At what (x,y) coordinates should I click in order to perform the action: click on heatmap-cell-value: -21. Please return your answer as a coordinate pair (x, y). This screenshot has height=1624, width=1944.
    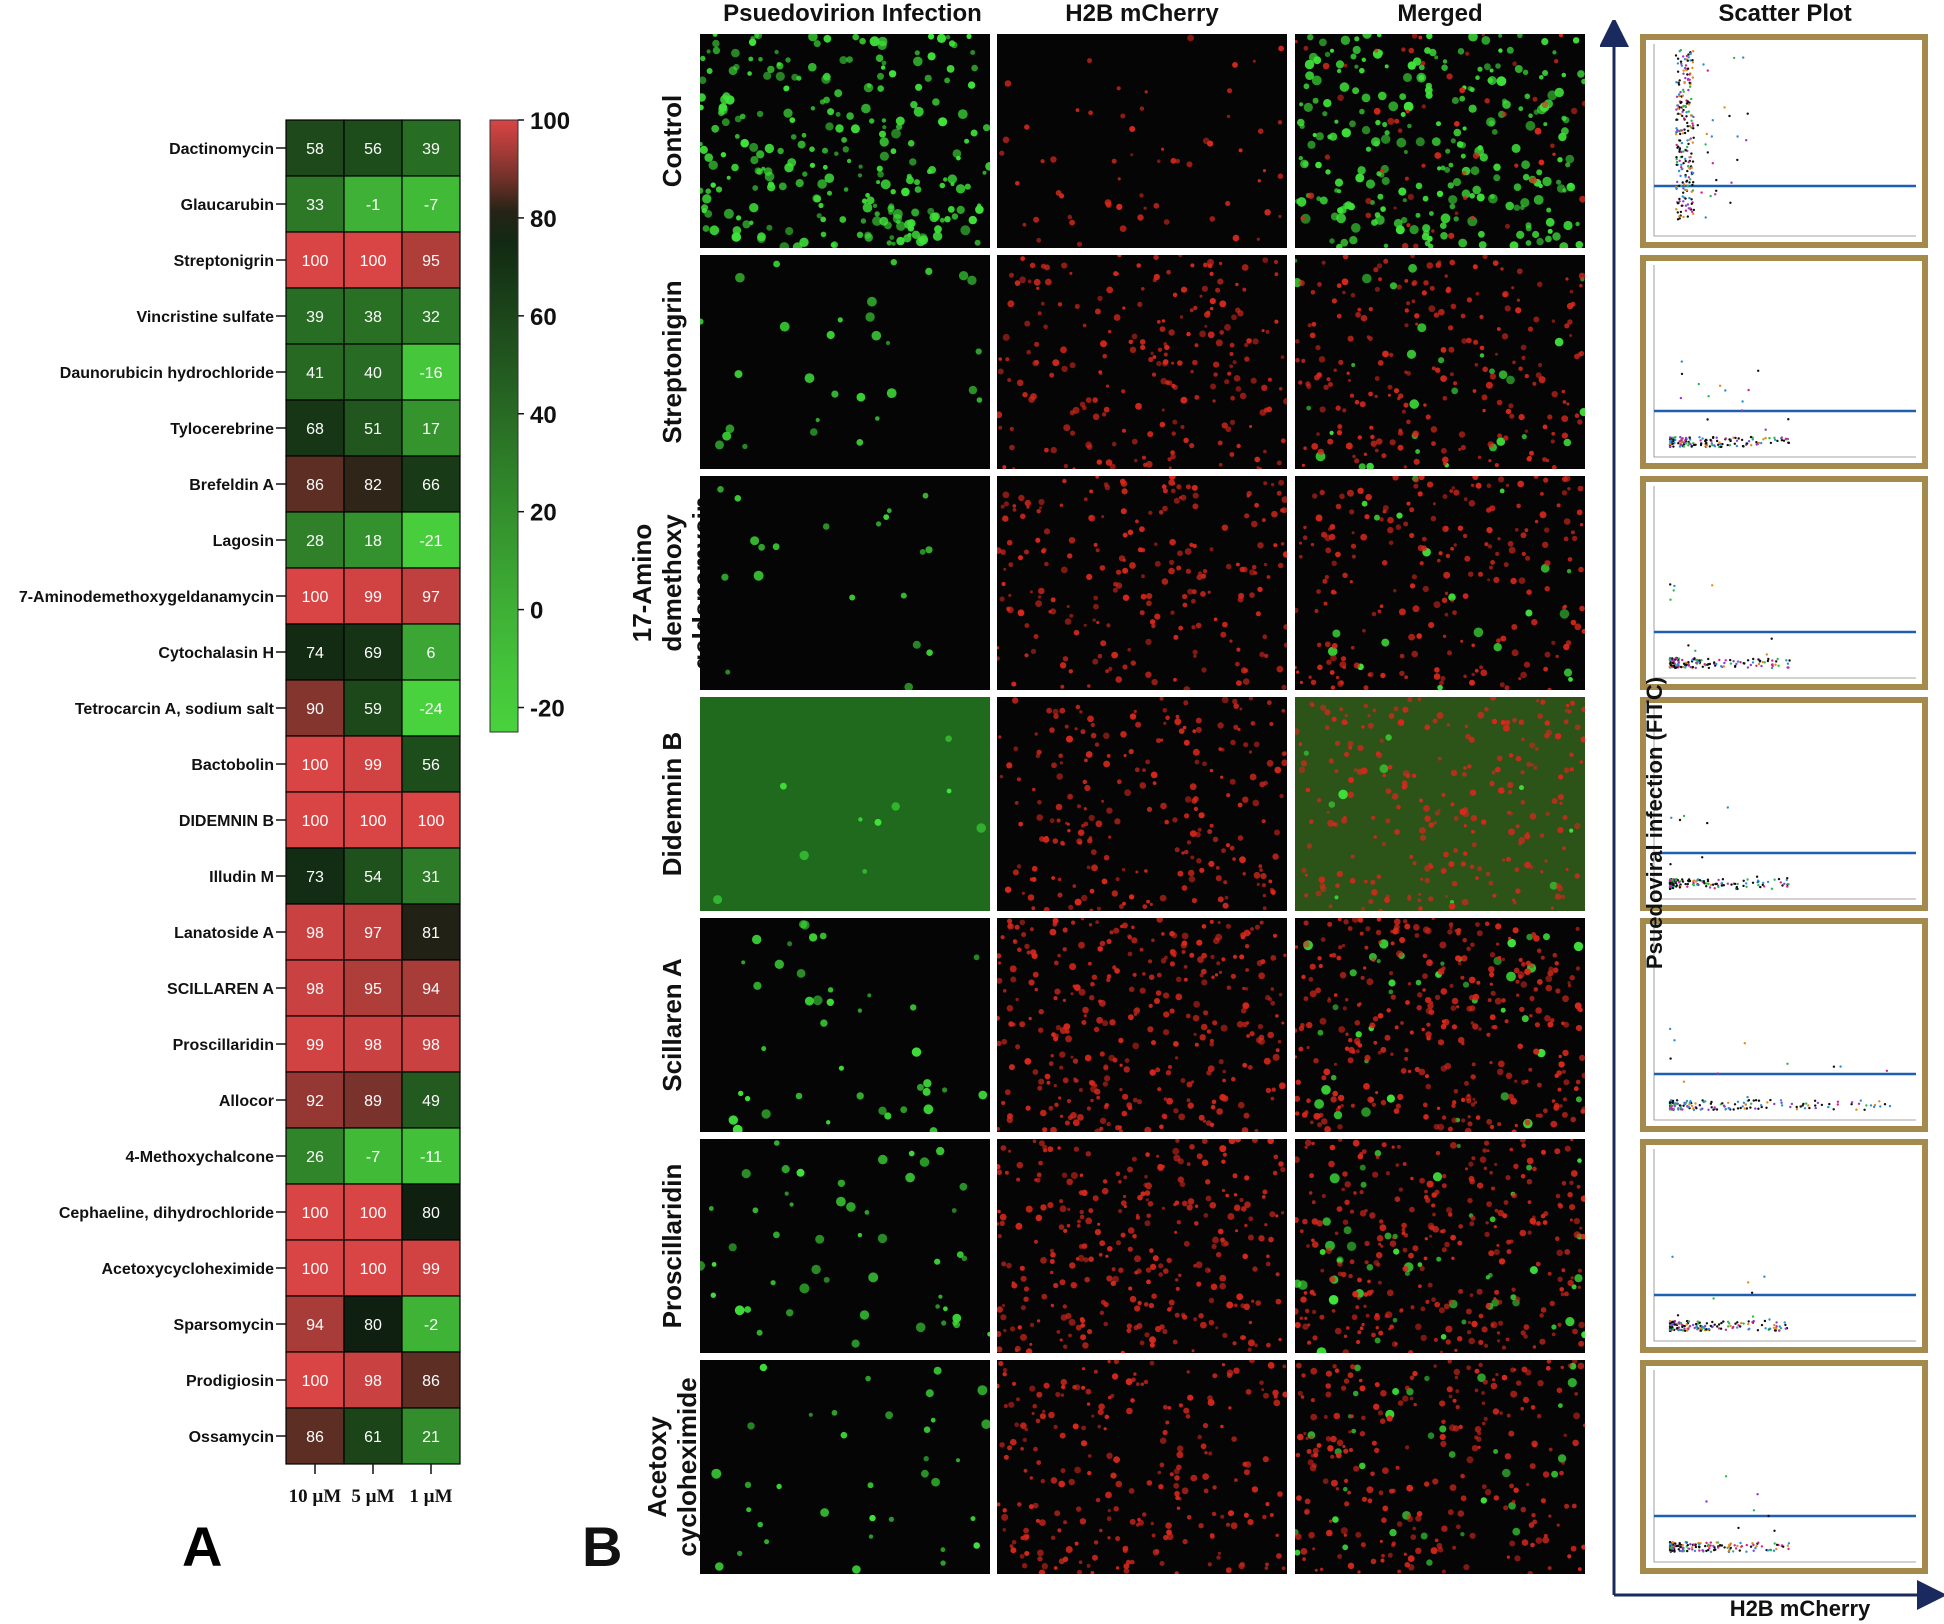
    Looking at the image, I should click on (430, 541).